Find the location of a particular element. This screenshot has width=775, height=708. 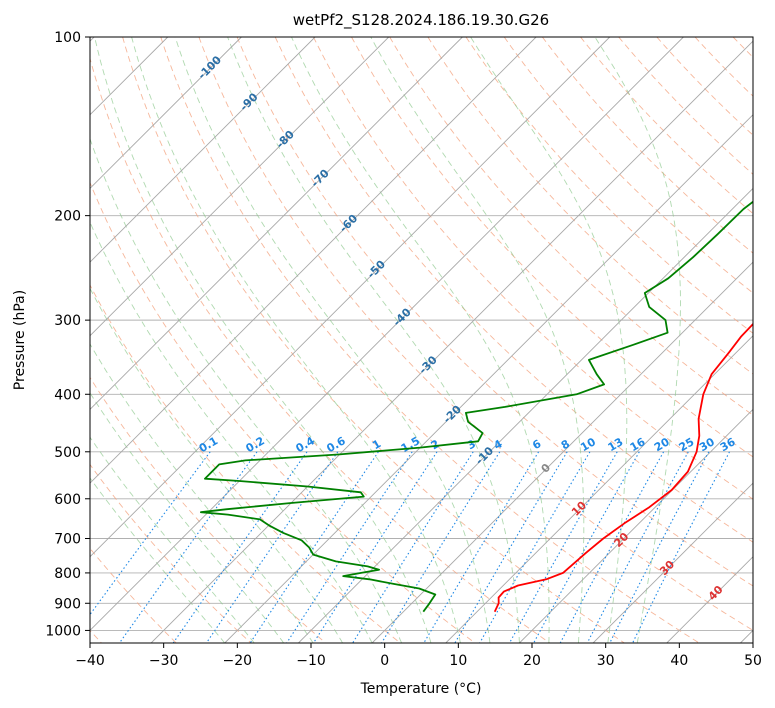

temperature-profile is located at coordinates (623, 467).